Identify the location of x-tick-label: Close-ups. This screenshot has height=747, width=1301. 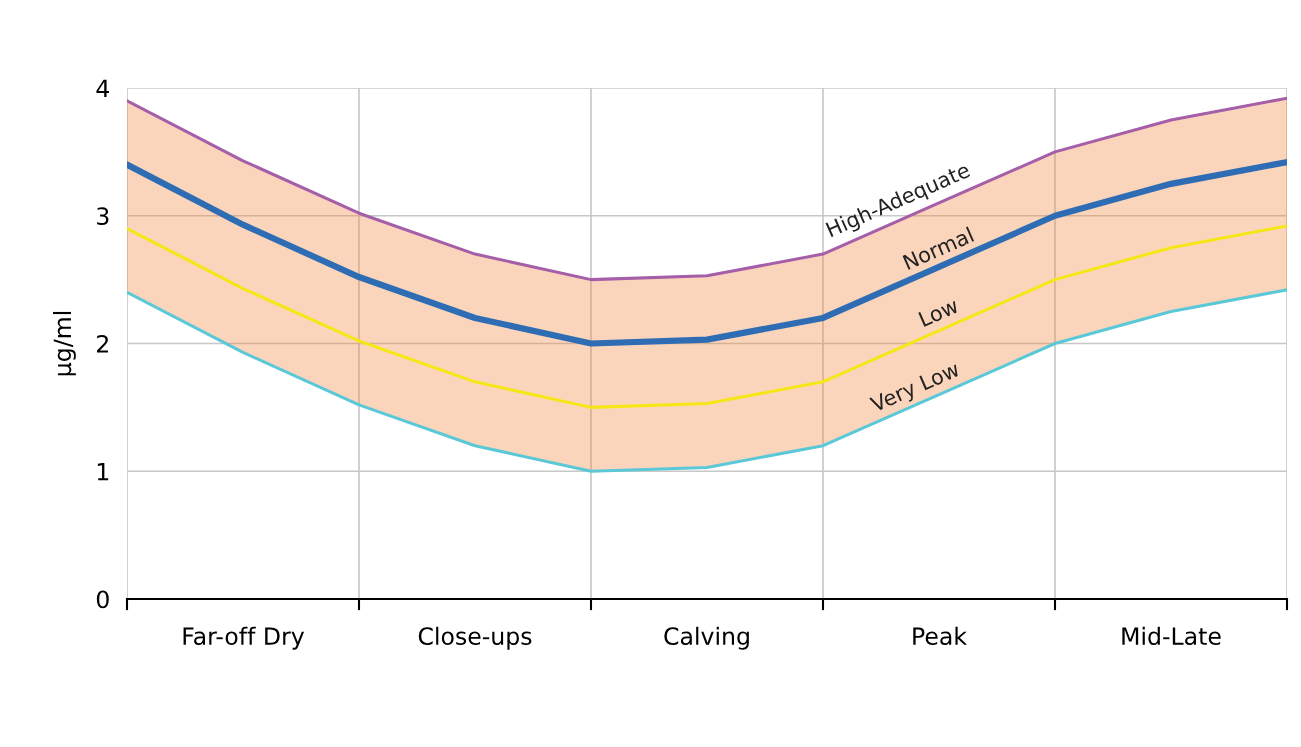
(475, 638).